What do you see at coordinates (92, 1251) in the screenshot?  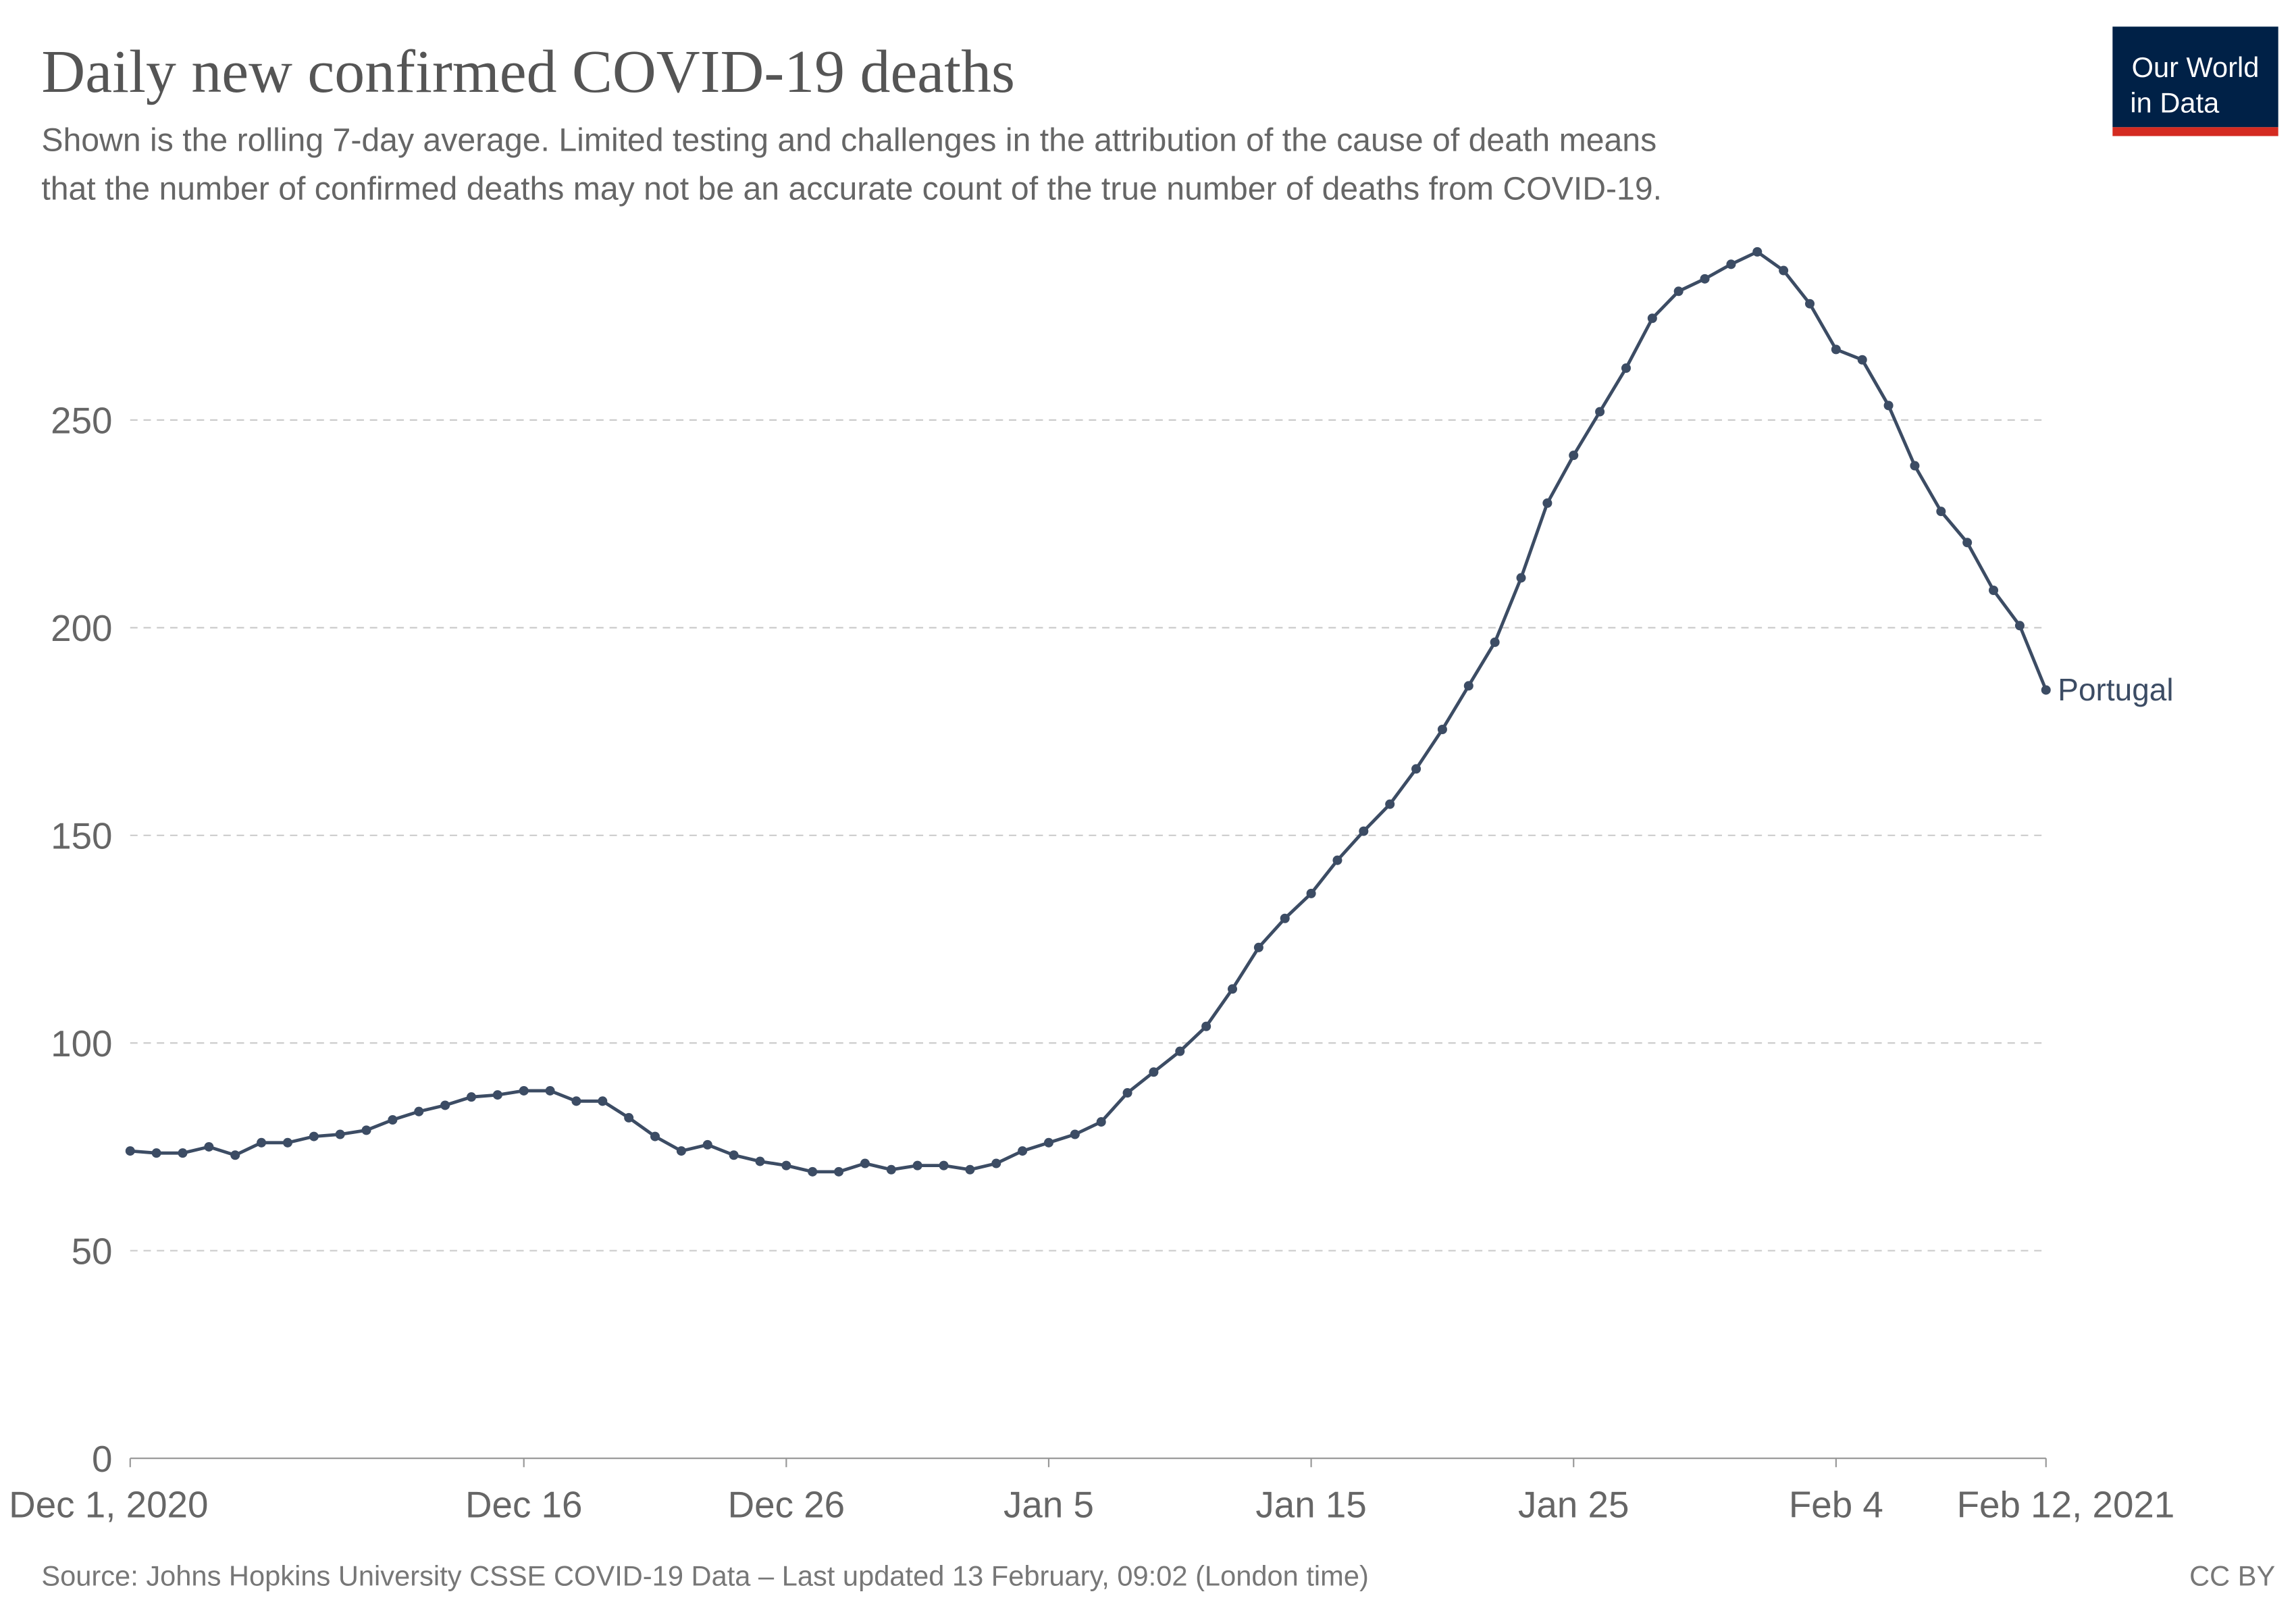 I see `y-tick-label: 50` at bounding box center [92, 1251].